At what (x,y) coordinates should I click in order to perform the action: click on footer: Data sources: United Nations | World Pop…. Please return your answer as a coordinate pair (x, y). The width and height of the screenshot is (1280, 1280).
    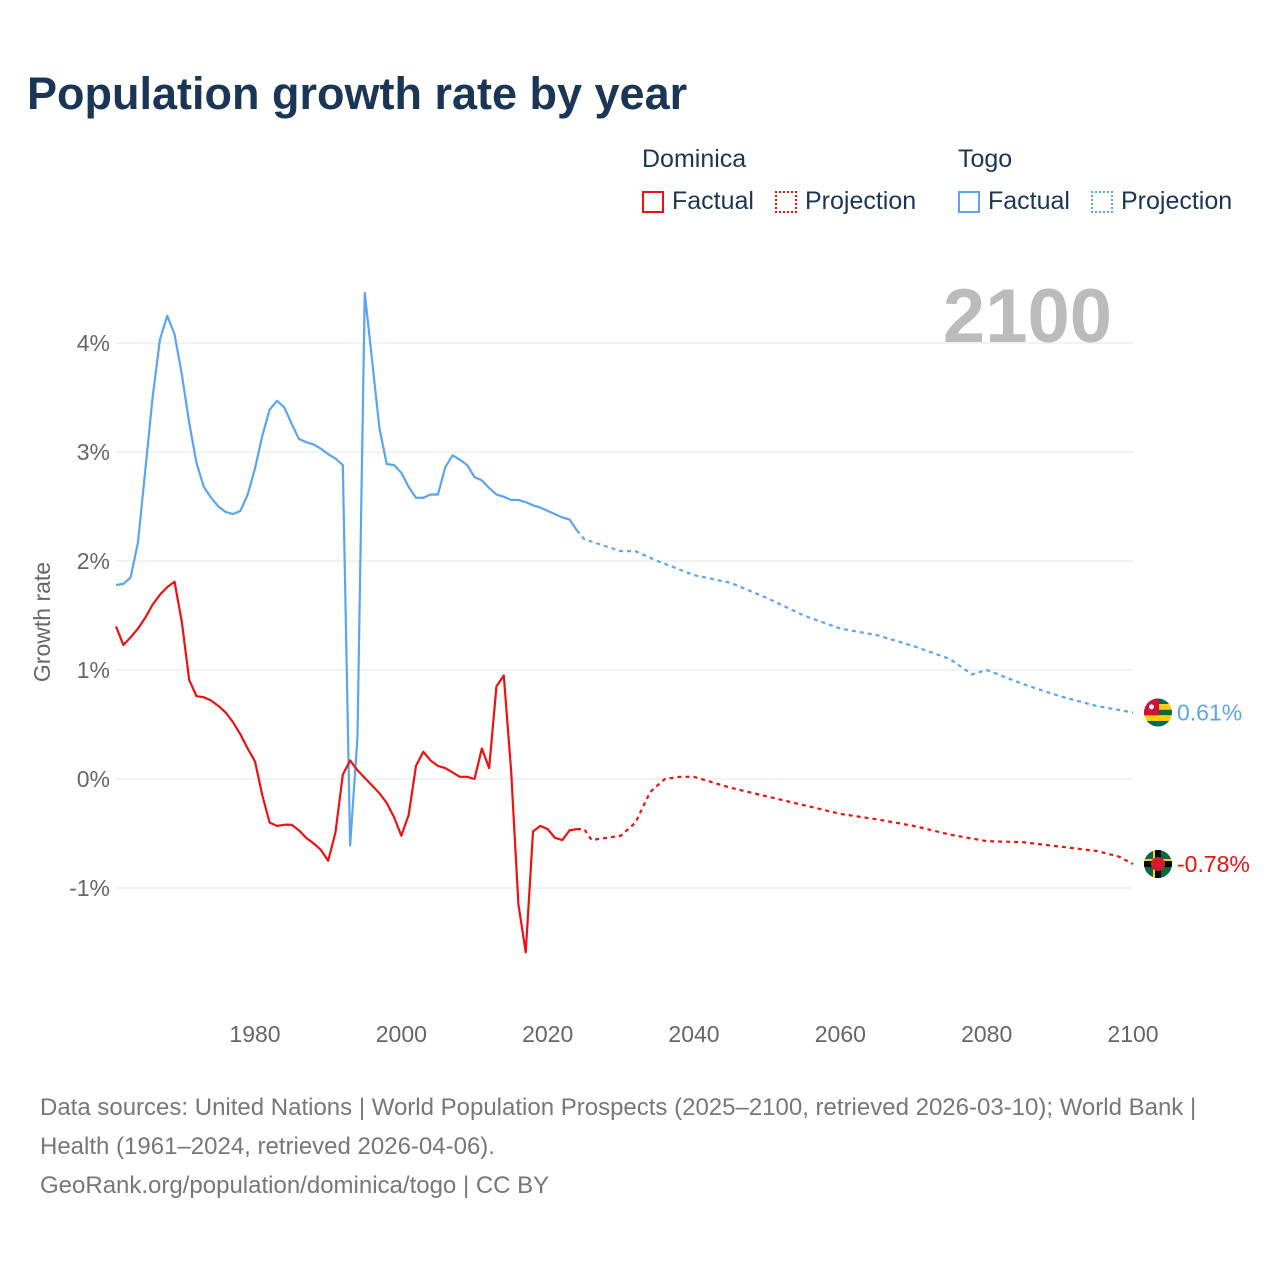
    Looking at the image, I should click on (640, 1146).